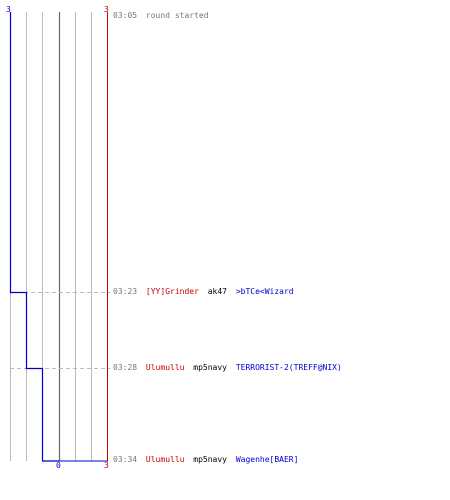 The width and height of the screenshot is (450, 500). What do you see at coordinates (125, 367) in the screenshot?
I see `event-time: 03:28` at bounding box center [125, 367].